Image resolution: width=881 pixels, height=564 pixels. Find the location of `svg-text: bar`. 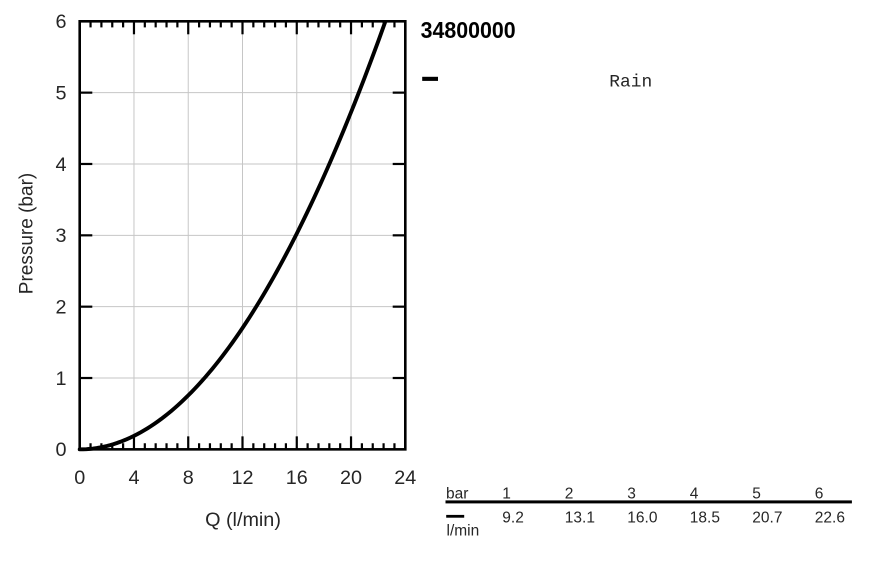

svg-text: bar is located at coordinates (457, 494).